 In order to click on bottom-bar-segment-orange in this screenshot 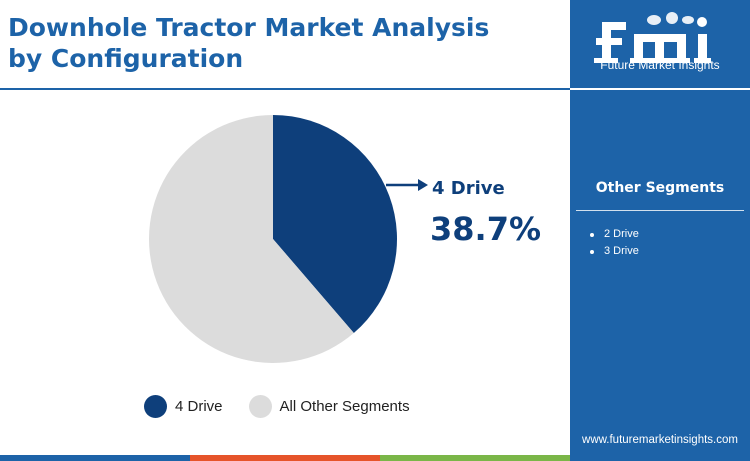, I will do `click(285, 458)`.